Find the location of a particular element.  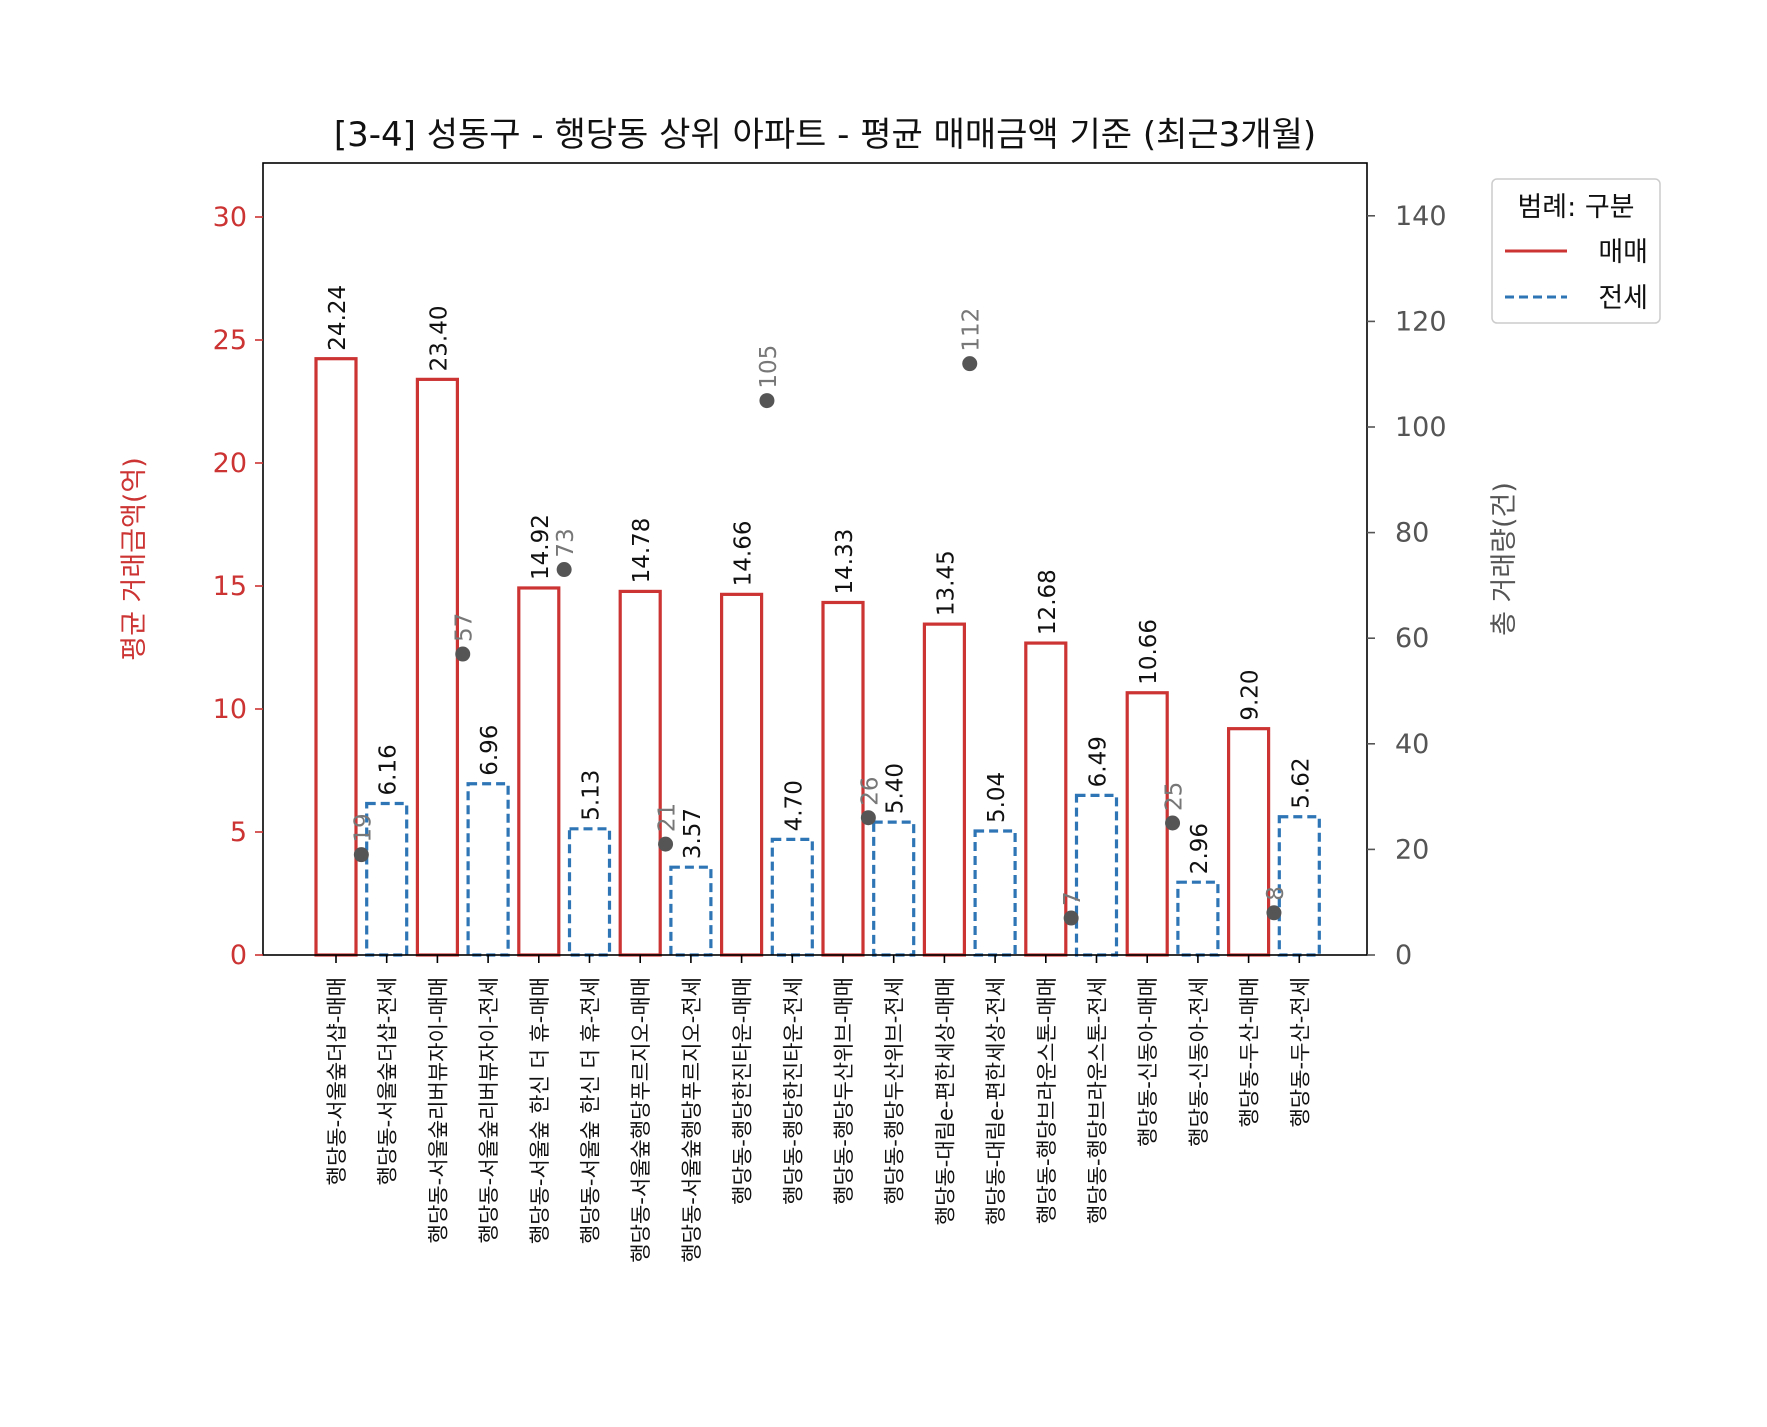

legend-label-sale: 매매 is located at coordinates (1623, 252).